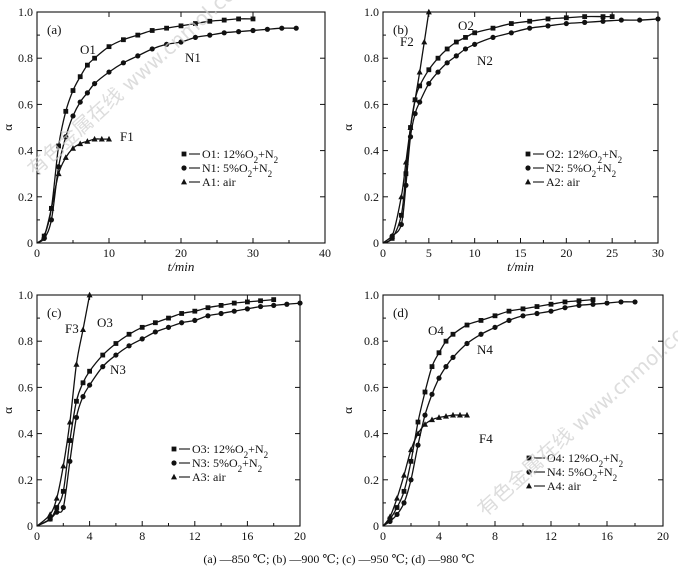 The height and width of the screenshot is (570, 678). What do you see at coordinates (247, 536) in the screenshot?
I see `x-tick-label: 16` at bounding box center [247, 536].